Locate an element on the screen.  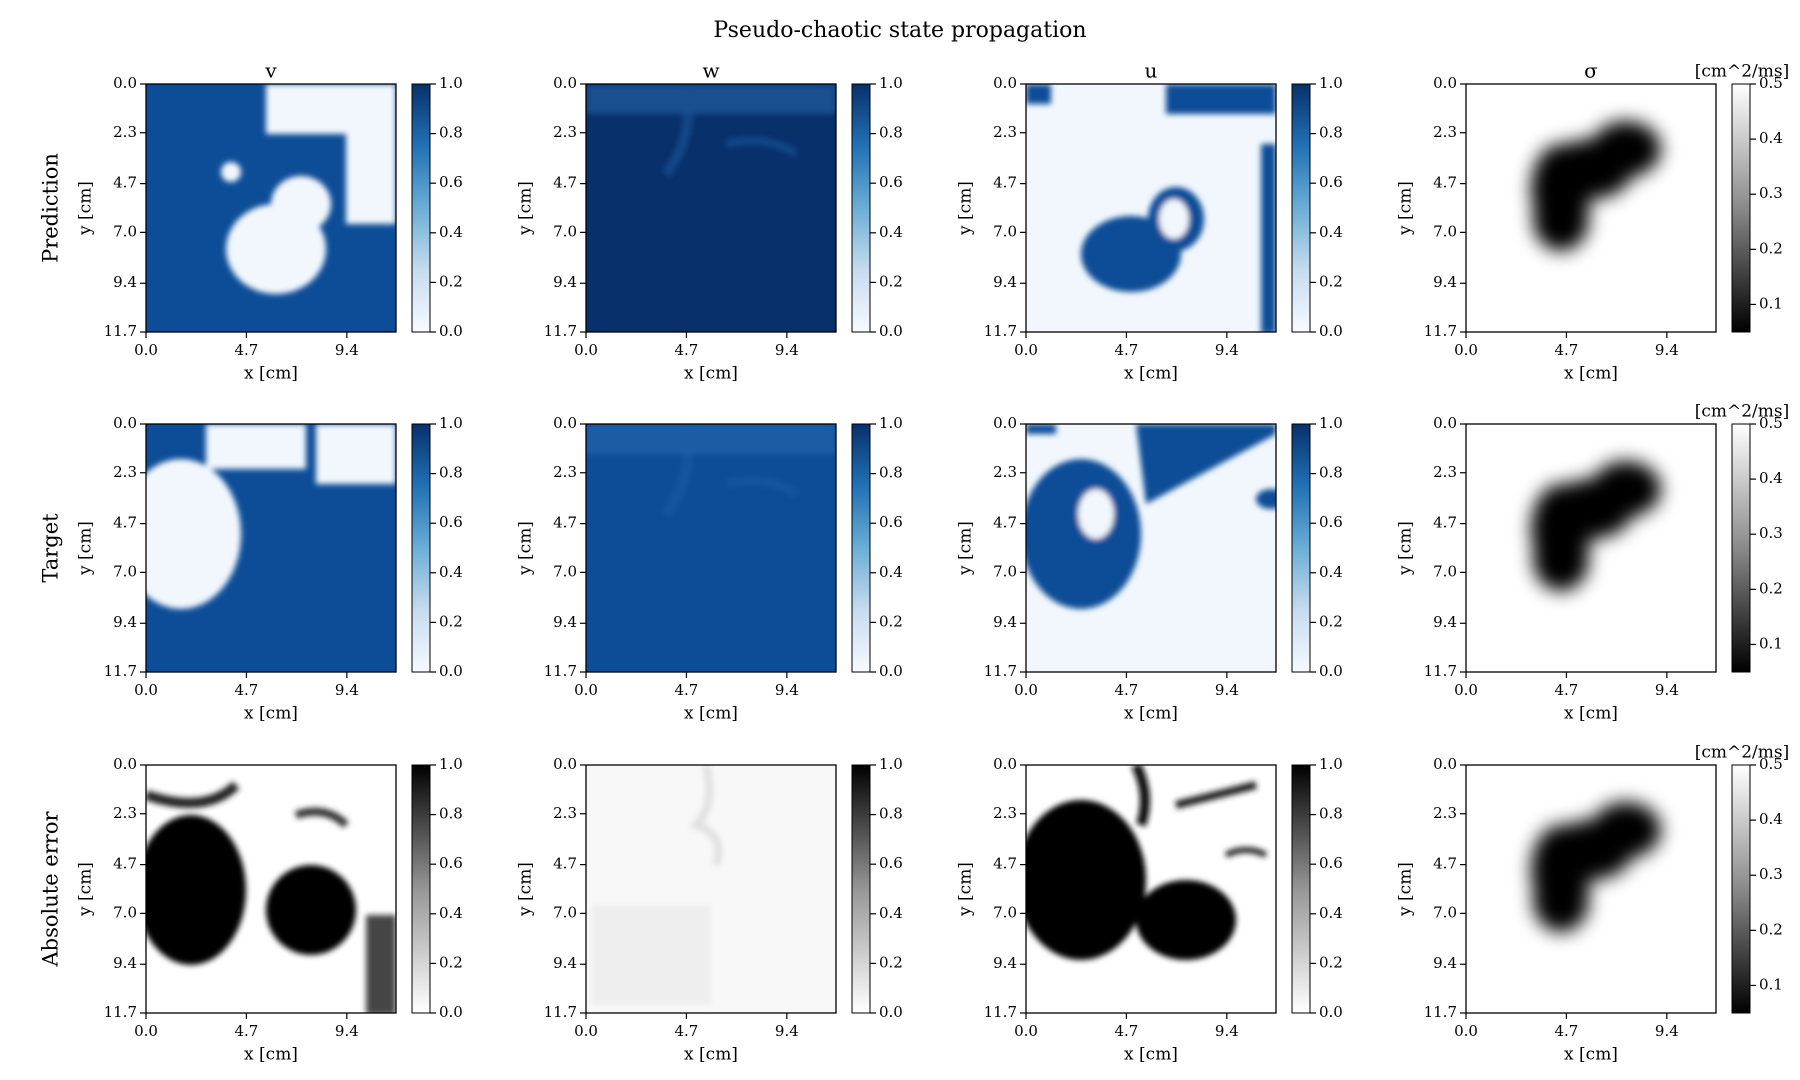
colorbar-tick-label: 0.8 is located at coordinates (891, 814).